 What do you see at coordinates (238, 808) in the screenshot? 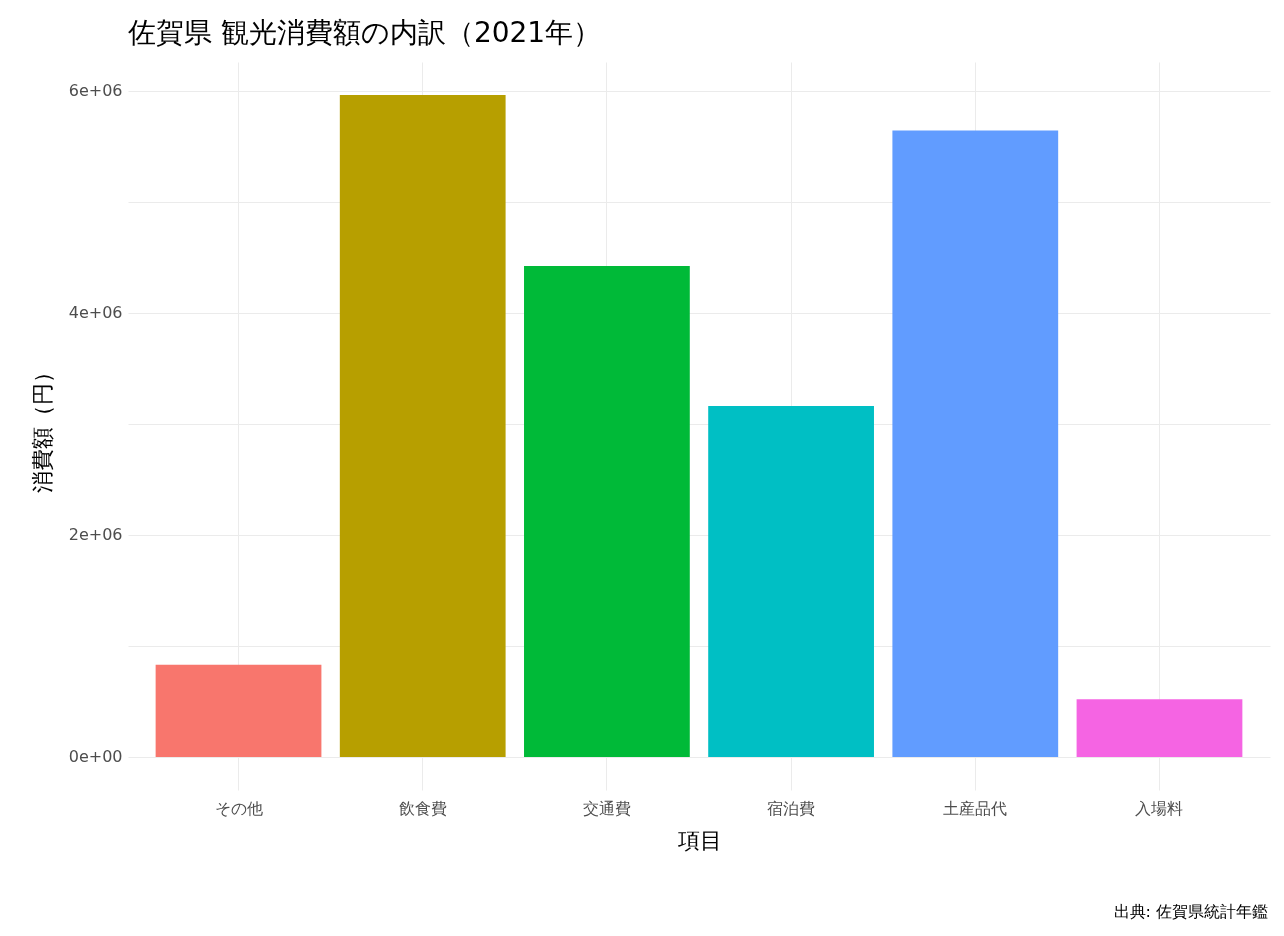
I see `x-tick-label: その他` at bounding box center [238, 808].